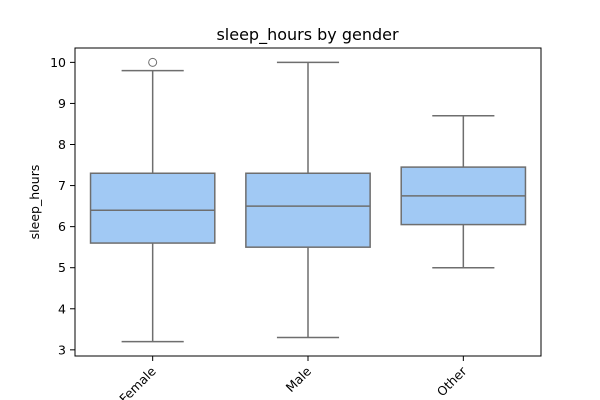  What do you see at coordinates (308, 210) in the screenshot?
I see `box-iqr-male` at bounding box center [308, 210].